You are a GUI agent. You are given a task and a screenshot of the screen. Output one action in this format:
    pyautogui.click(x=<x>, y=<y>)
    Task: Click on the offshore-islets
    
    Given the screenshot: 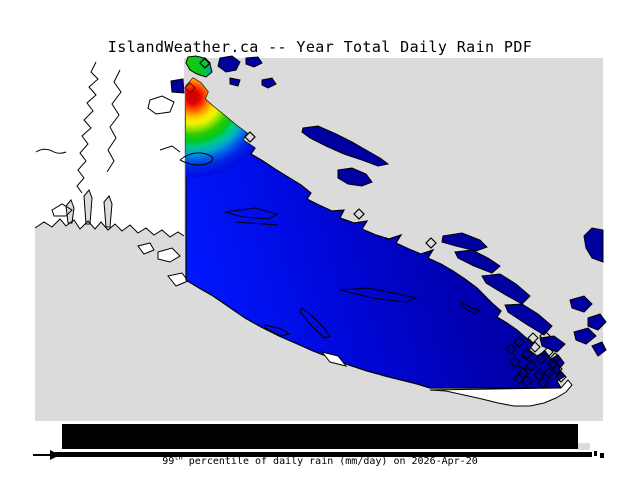 What is the action you would take?
    pyautogui.click(x=163, y=264)
    